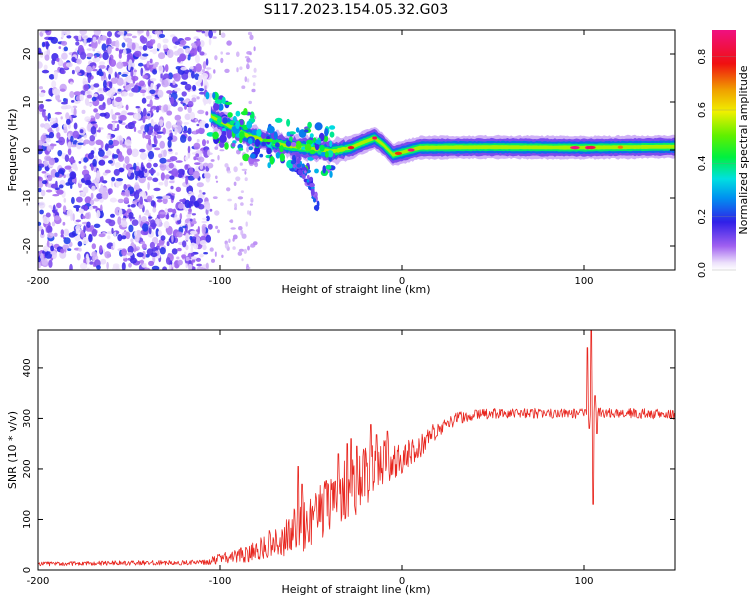 The image size is (750, 600). I want to click on spectrogram-x-tick-label: 0, so click(402, 281).